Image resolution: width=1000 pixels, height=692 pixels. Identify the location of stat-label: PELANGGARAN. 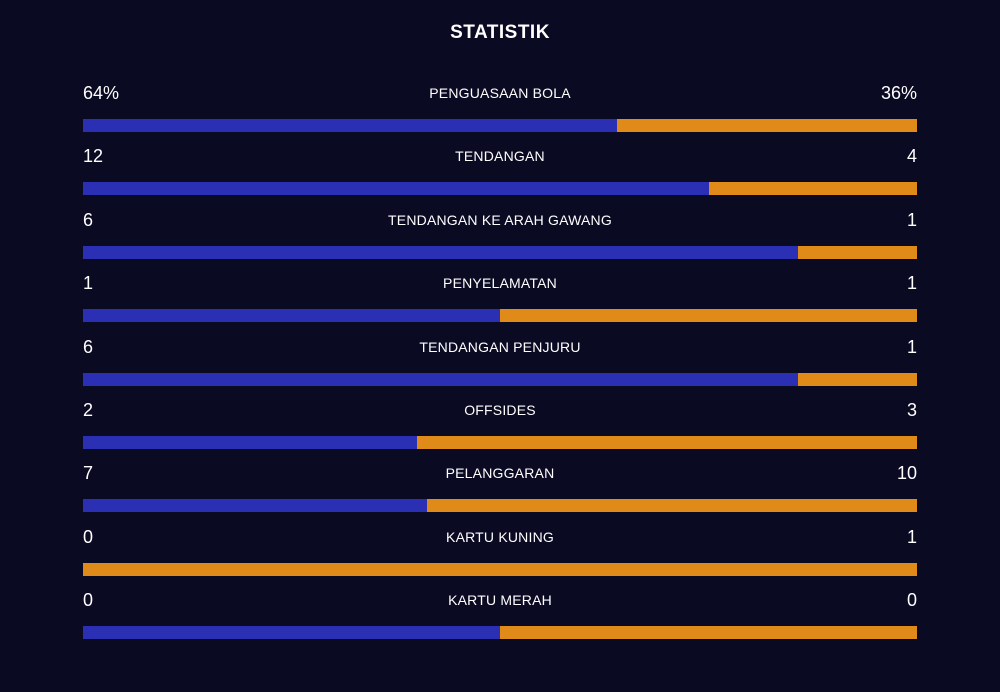
(500, 473).